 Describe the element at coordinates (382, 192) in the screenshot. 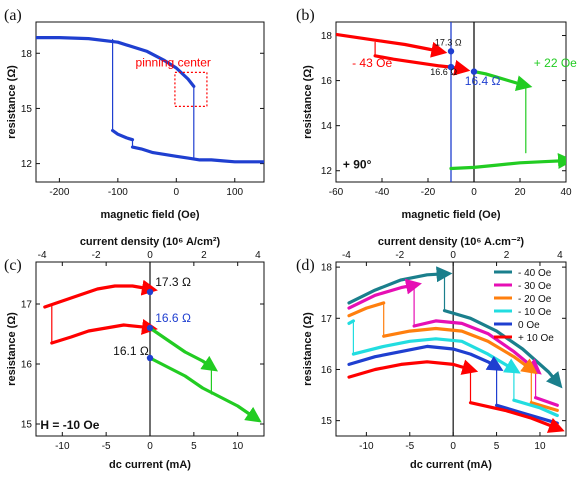

I see `x-tick-label: -40` at that location.